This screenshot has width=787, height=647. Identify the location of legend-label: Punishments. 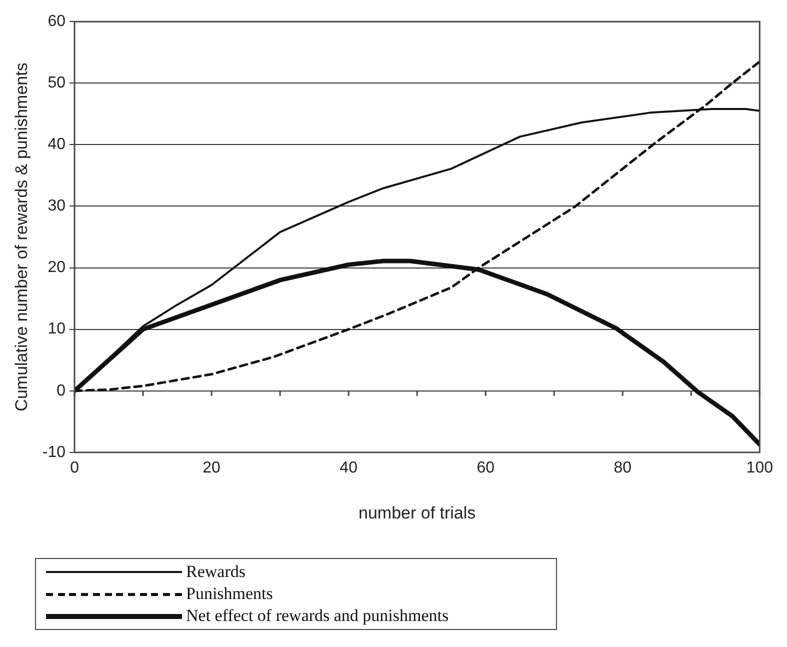
(229, 594).